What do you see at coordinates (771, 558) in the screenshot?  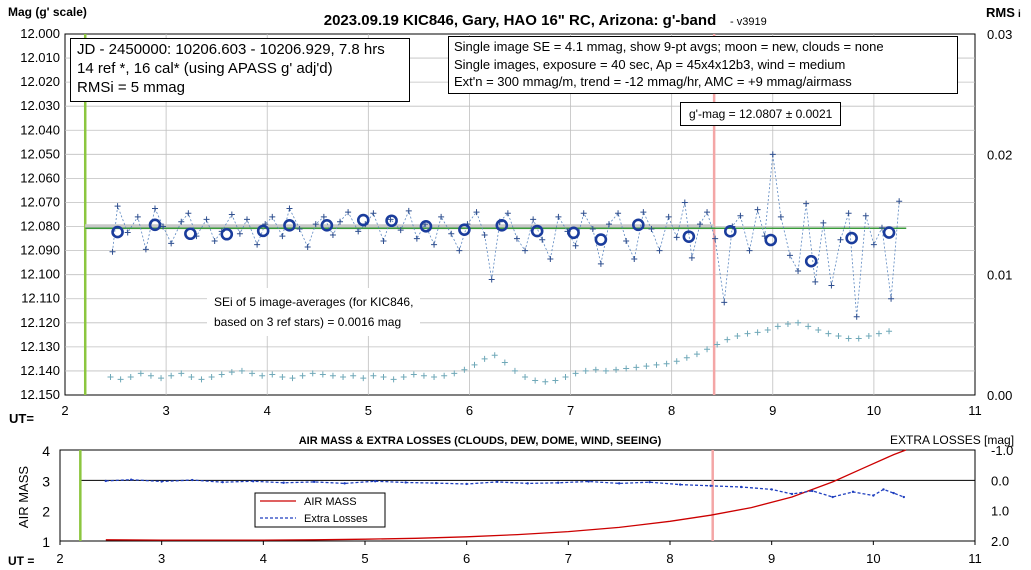 I see `bottom-x-tick-label: 9` at bounding box center [771, 558].